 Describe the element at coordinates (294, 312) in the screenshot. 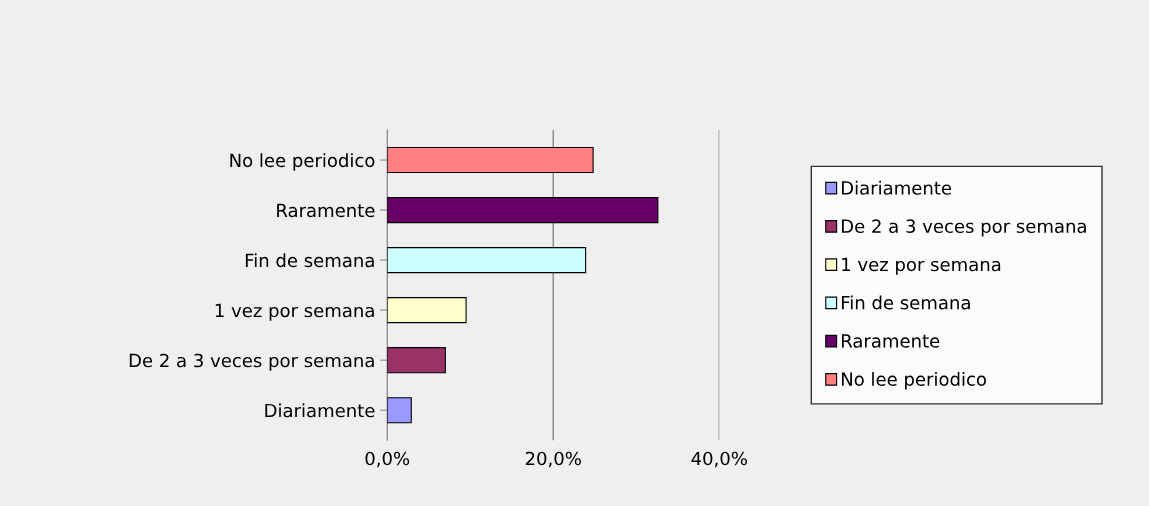

I see `y-tick-label: 1 vez por semana` at that location.